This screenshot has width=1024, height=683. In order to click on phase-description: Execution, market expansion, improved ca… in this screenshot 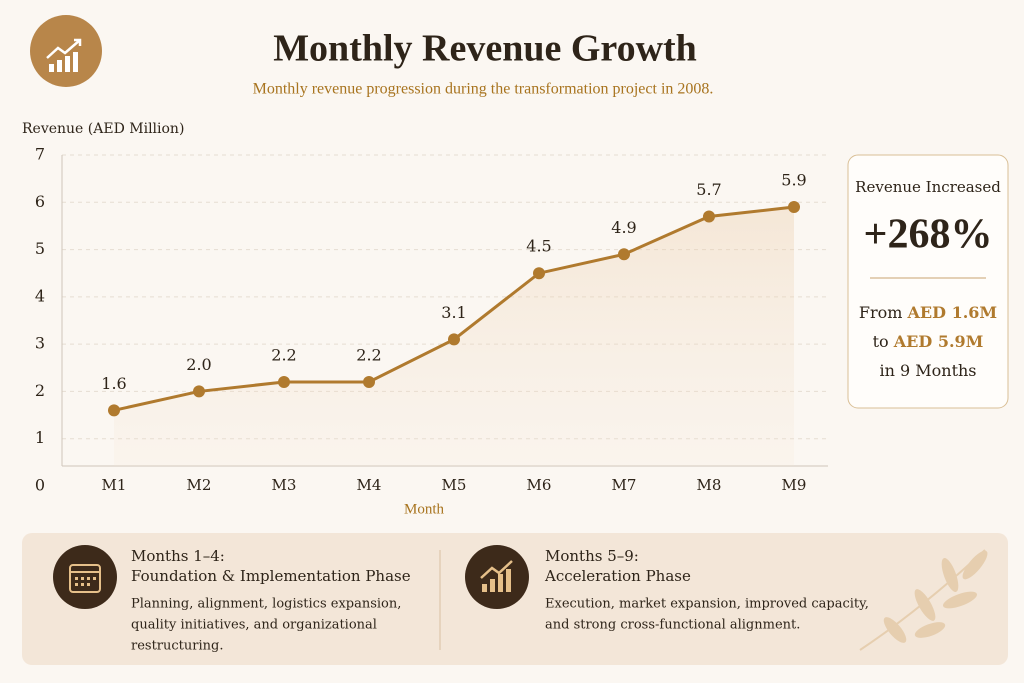, I will do `click(707, 604)`.